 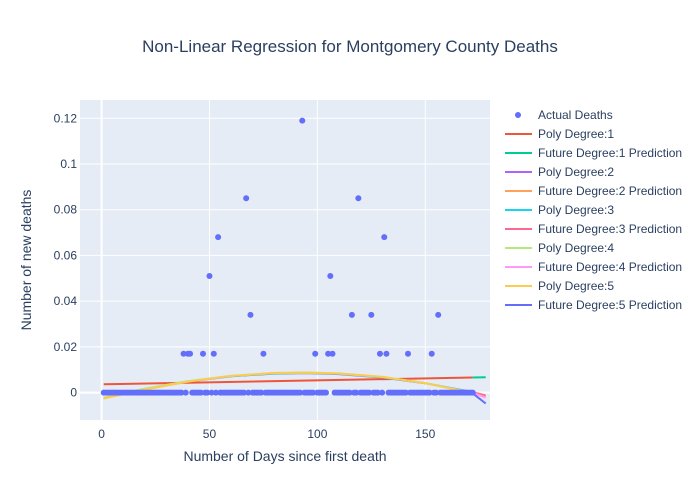 What do you see at coordinates (610, 305) in the screenshot?
I see `legend-label: Future Degree:5 Prediction` at bounding box center [610, 305].